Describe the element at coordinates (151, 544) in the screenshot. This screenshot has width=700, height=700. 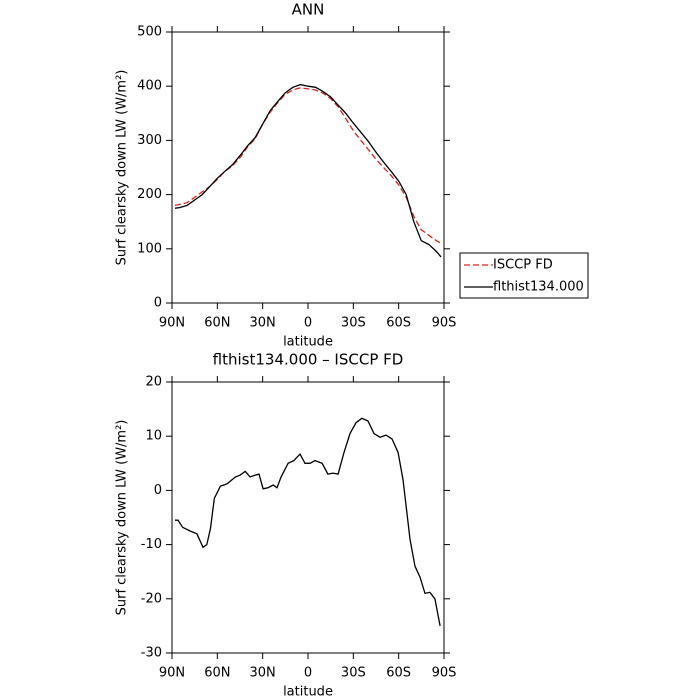
I see `y-tick-label: -10` at that location.